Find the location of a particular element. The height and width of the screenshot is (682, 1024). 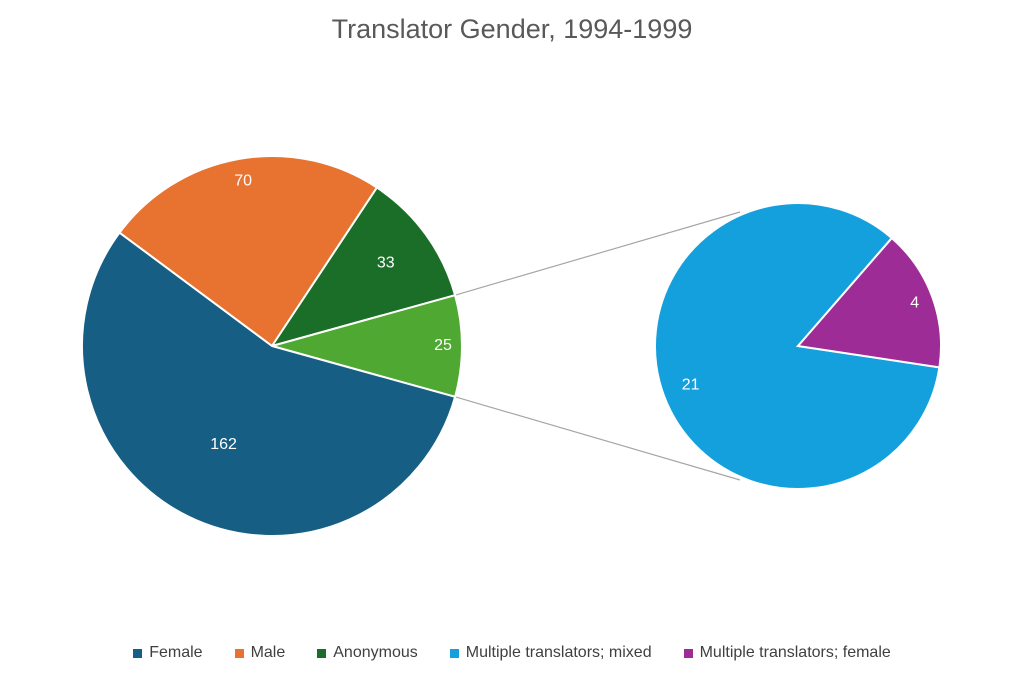

legend-item: Multiple translators; female is located at coordinates (787, 653).